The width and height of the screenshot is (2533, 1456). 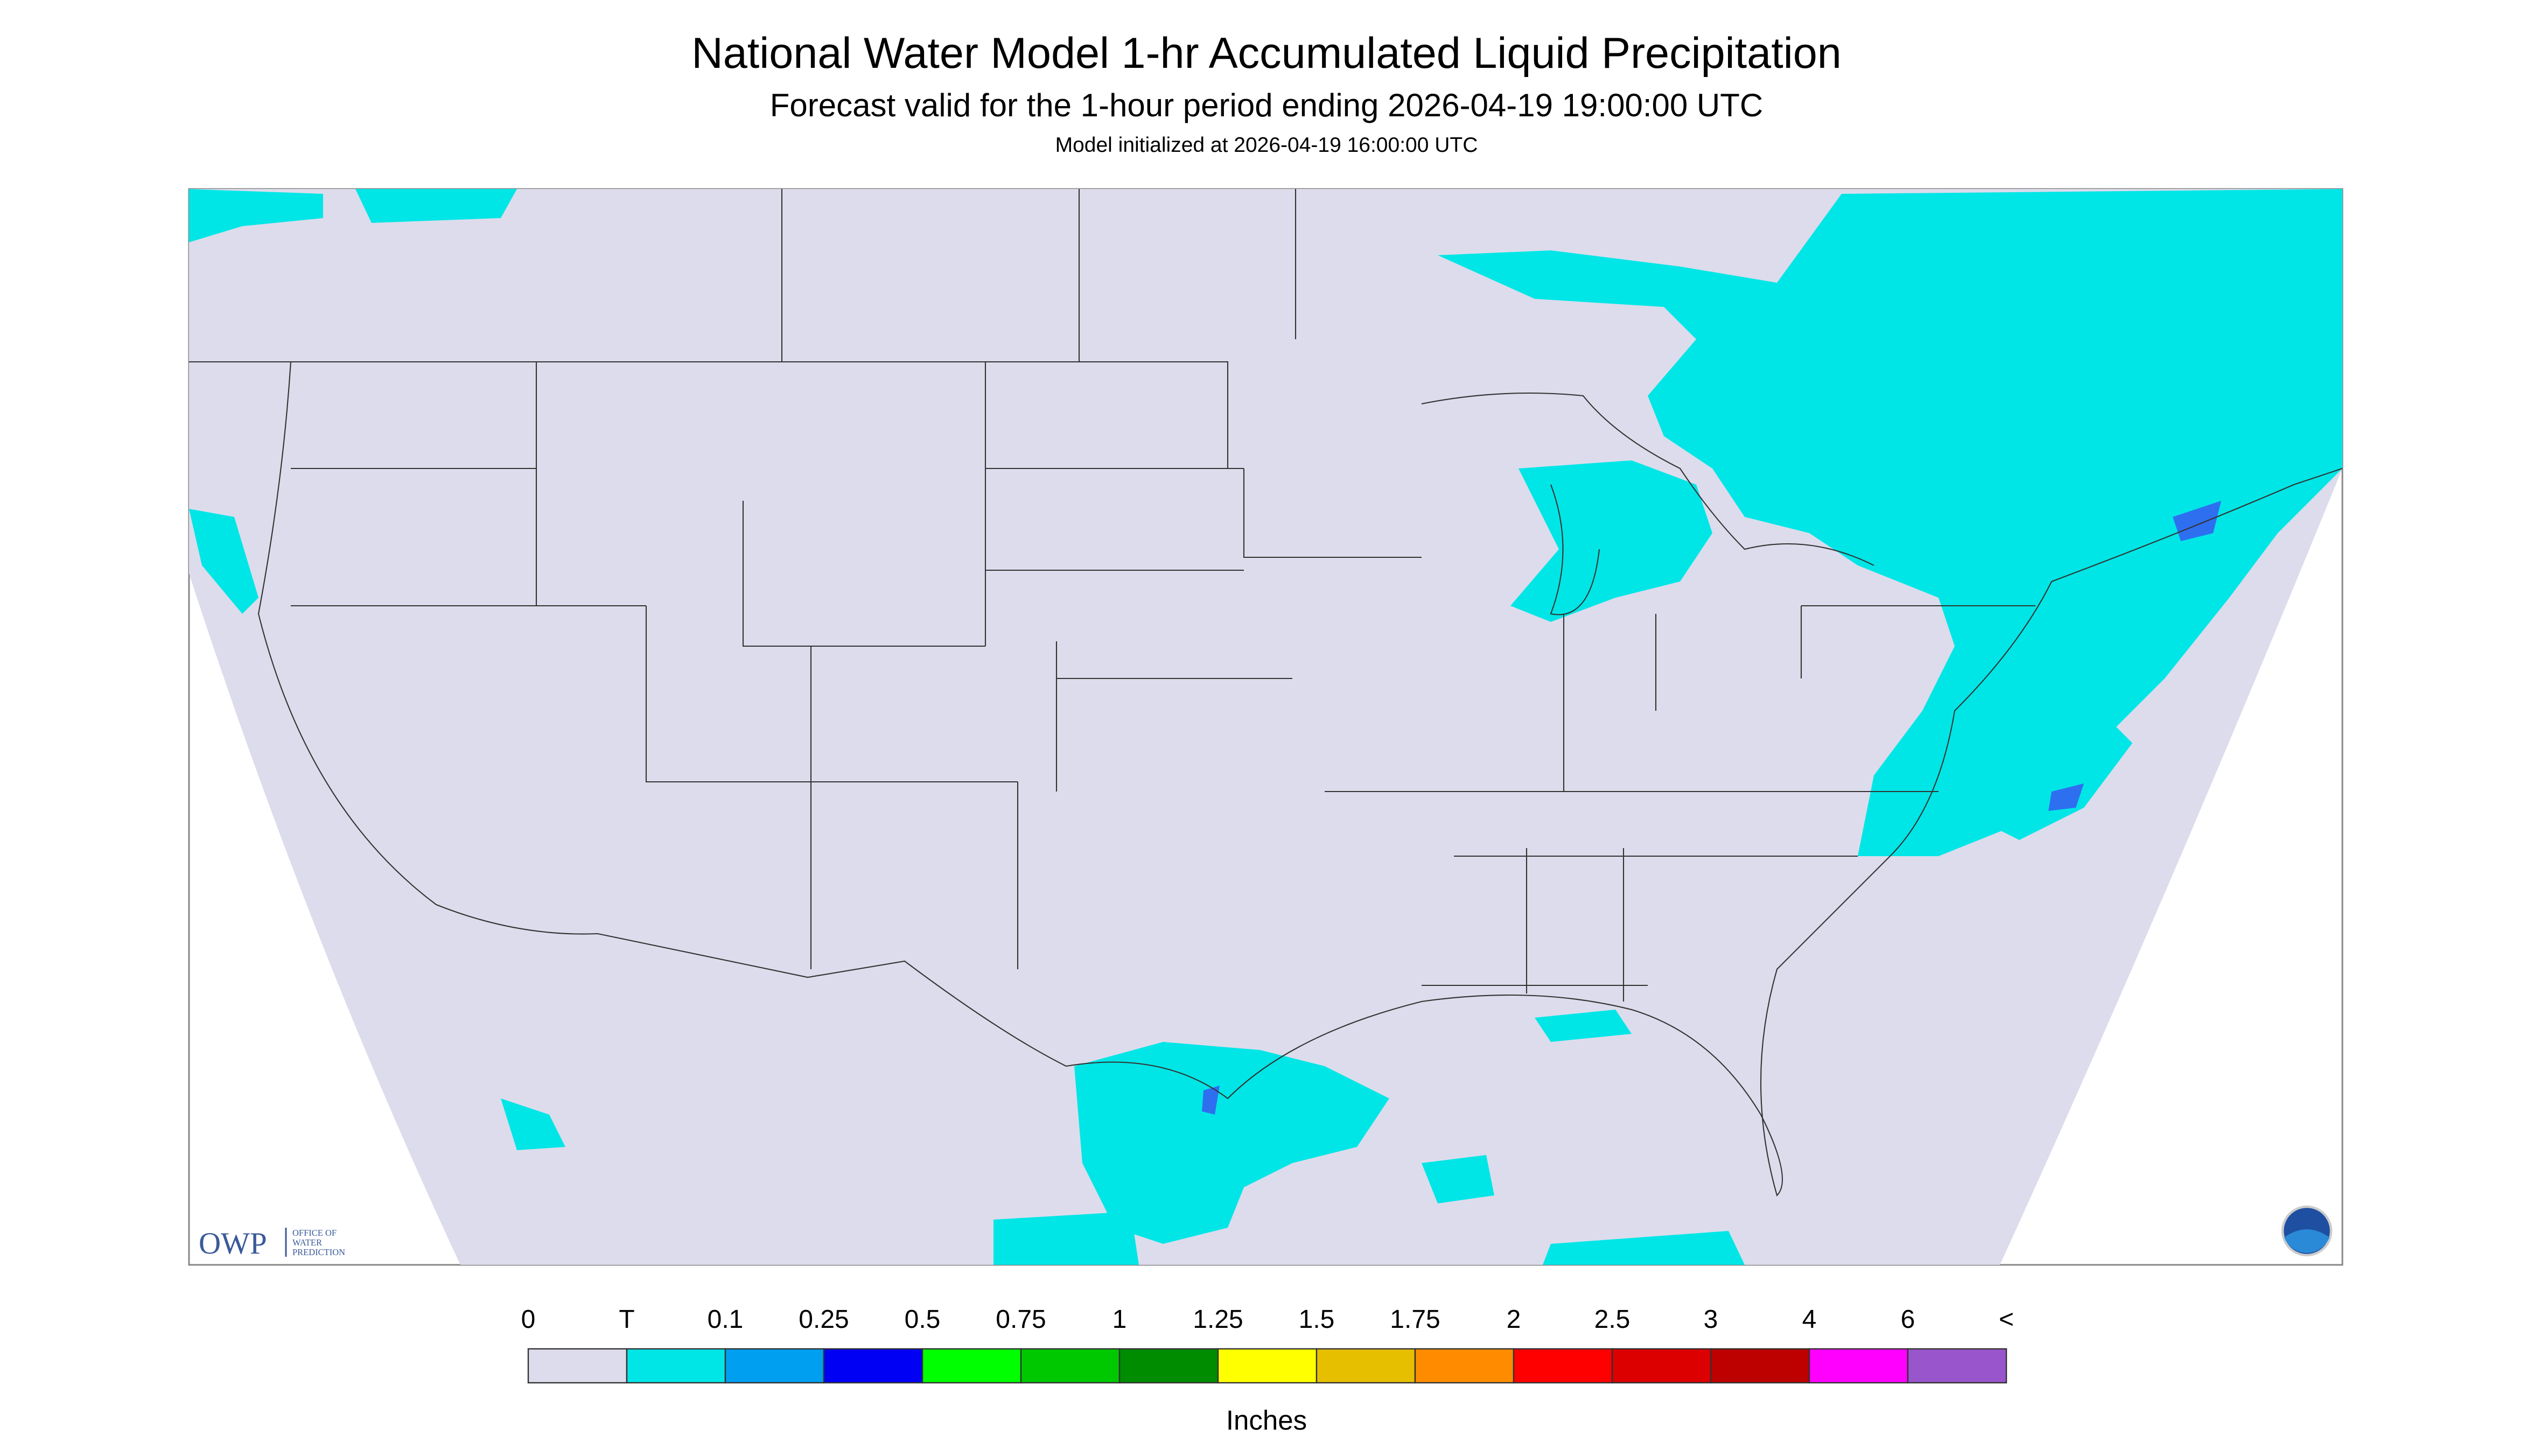 What do you see at coordinates (529, 1319) in the screenshot?
I see `legend-label: 0` at bounding box center [529, 1319].